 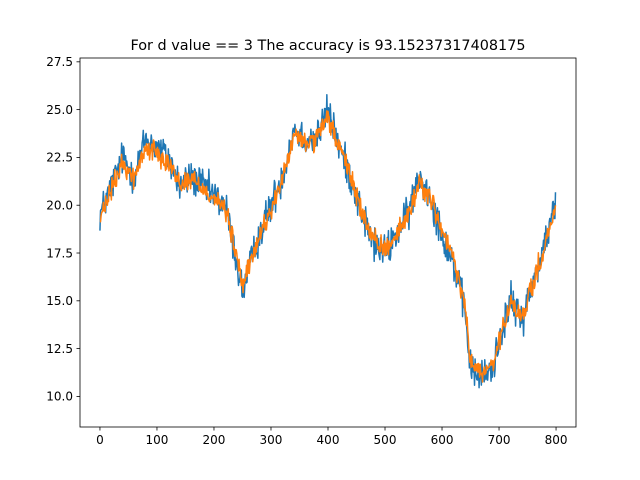 I want to click on y-tick-label: 12.5, so click(x=59, y=349).